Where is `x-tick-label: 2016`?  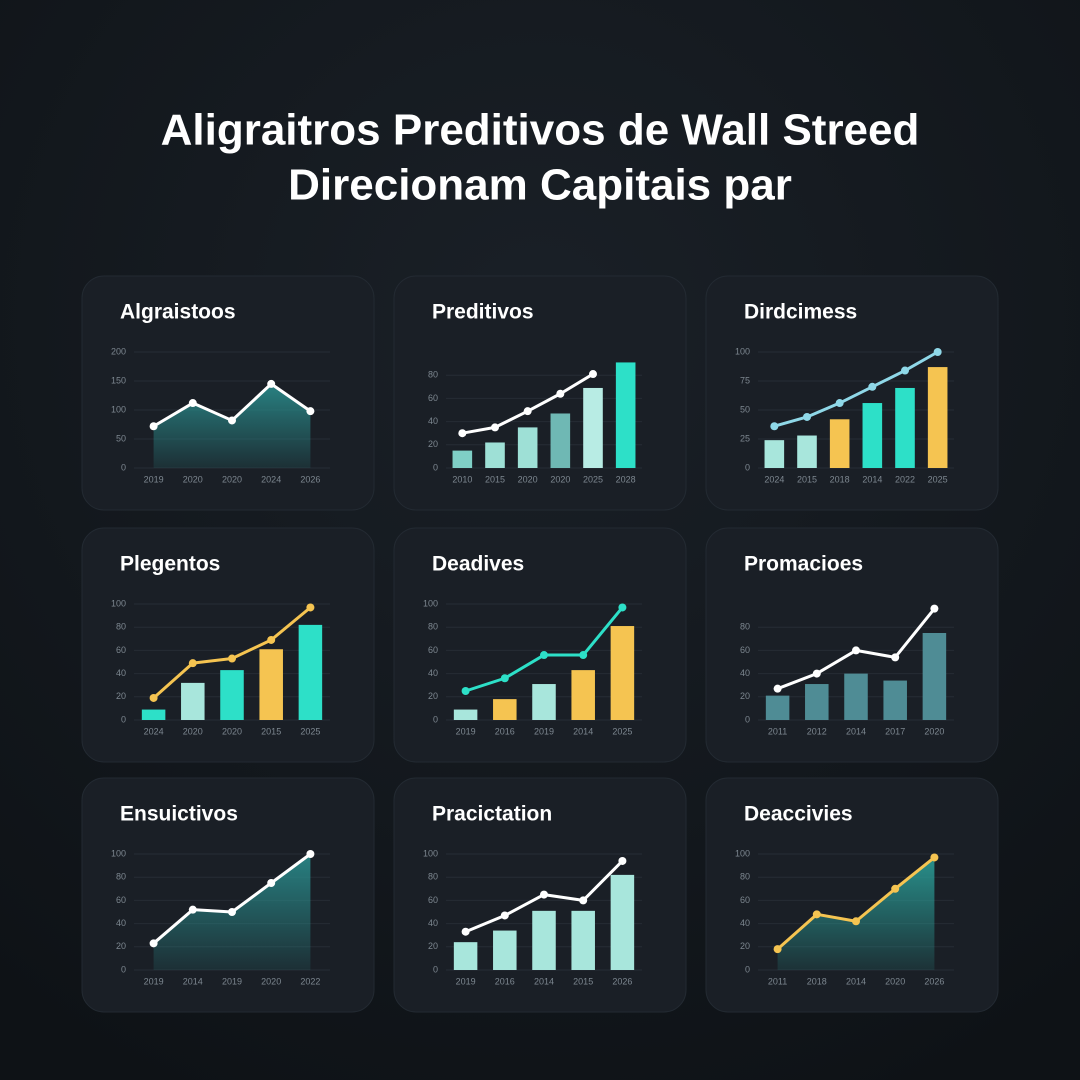
x-tick-label: 2016 is located at coordinates (505, 731).